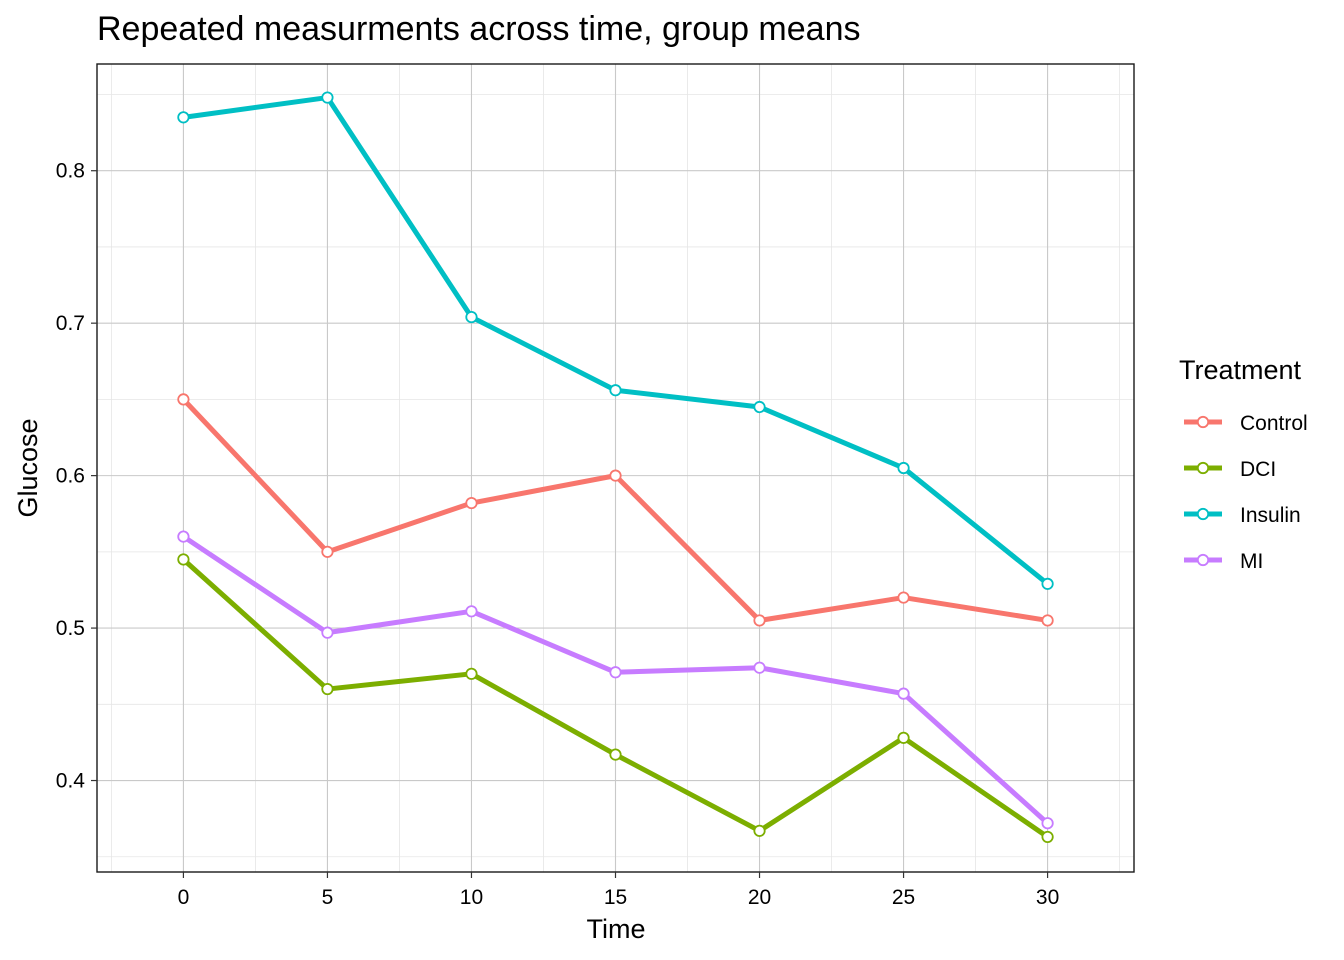 This screenshot has width=1344, height=960. I want to click on x-tick-label: 25, so click(903, 897).